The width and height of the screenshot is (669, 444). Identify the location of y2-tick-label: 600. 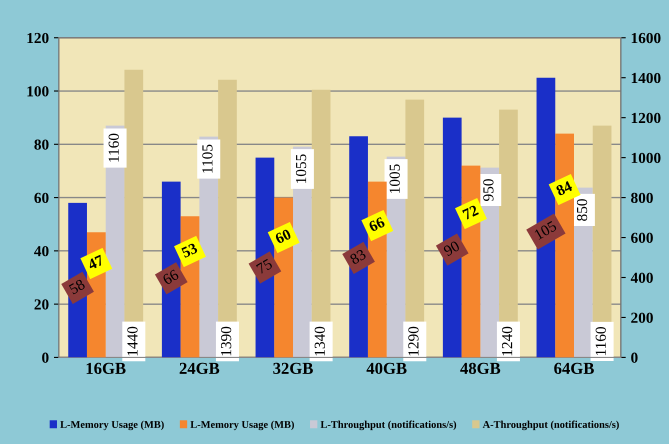
(642, 237).